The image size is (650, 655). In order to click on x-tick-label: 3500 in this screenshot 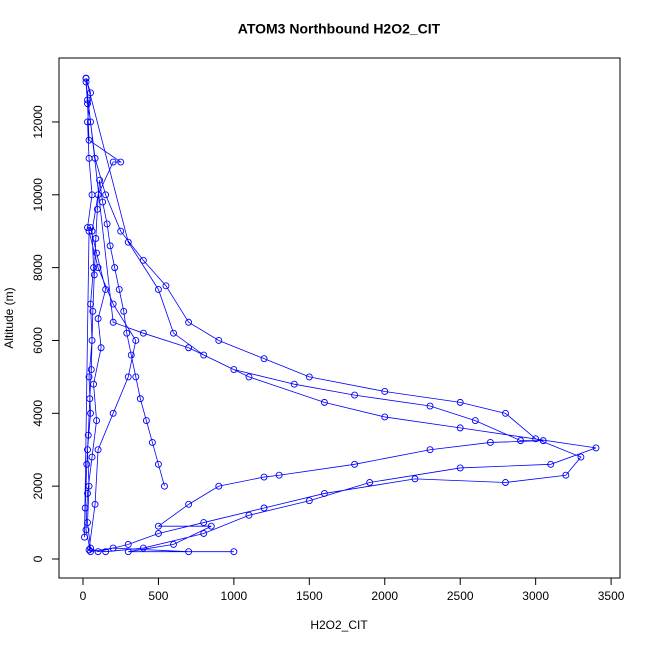, I will do `click(611, 596)`.